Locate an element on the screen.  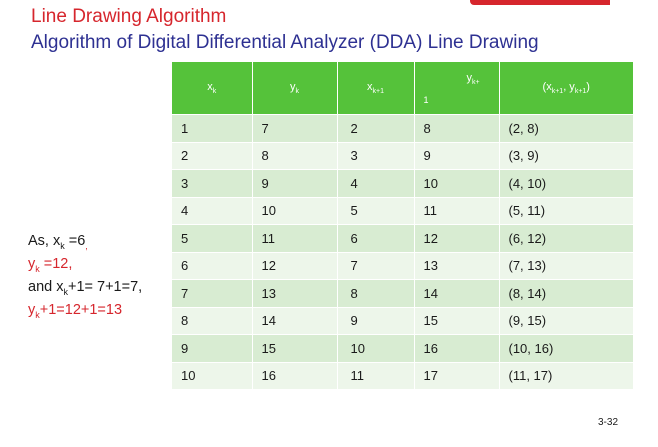
cell-xk1: 6 is located at coordinates (376, 238).